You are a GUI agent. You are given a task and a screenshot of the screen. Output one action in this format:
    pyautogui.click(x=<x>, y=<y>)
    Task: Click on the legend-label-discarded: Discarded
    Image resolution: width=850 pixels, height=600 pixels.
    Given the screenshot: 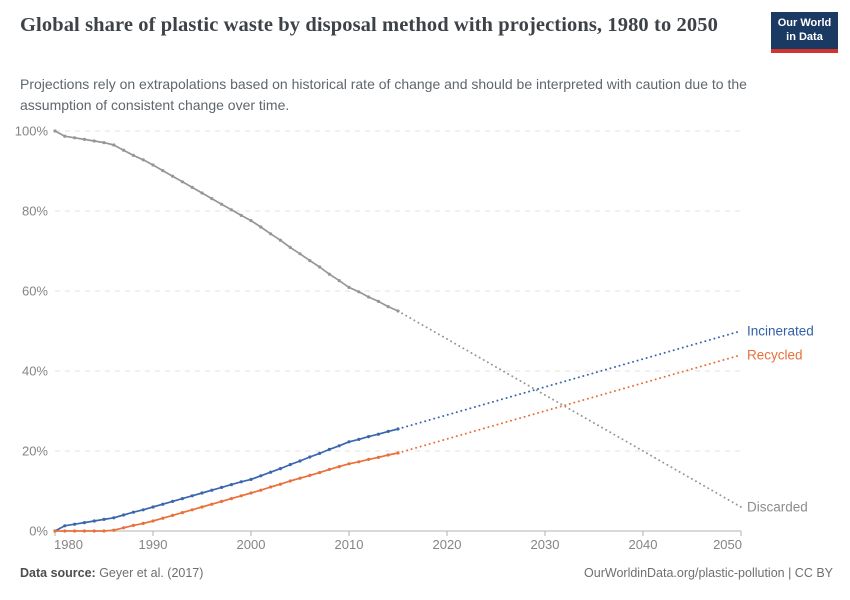 What is the action you would take?
    pyautogui.click(x=777, y=507)
    